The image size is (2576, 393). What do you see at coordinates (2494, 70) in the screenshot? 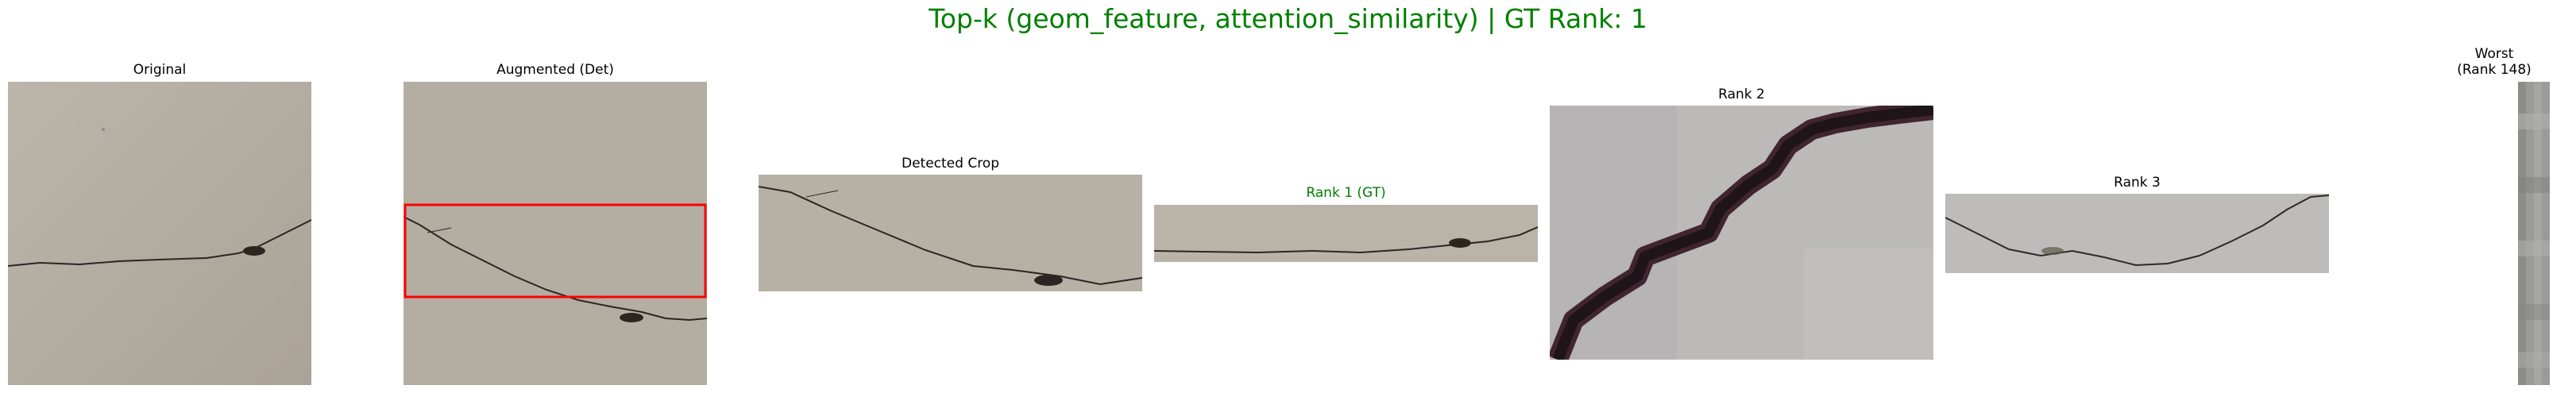
I see `worst-title-line2: (Rank 148)` at bounding box center [2494, 70].